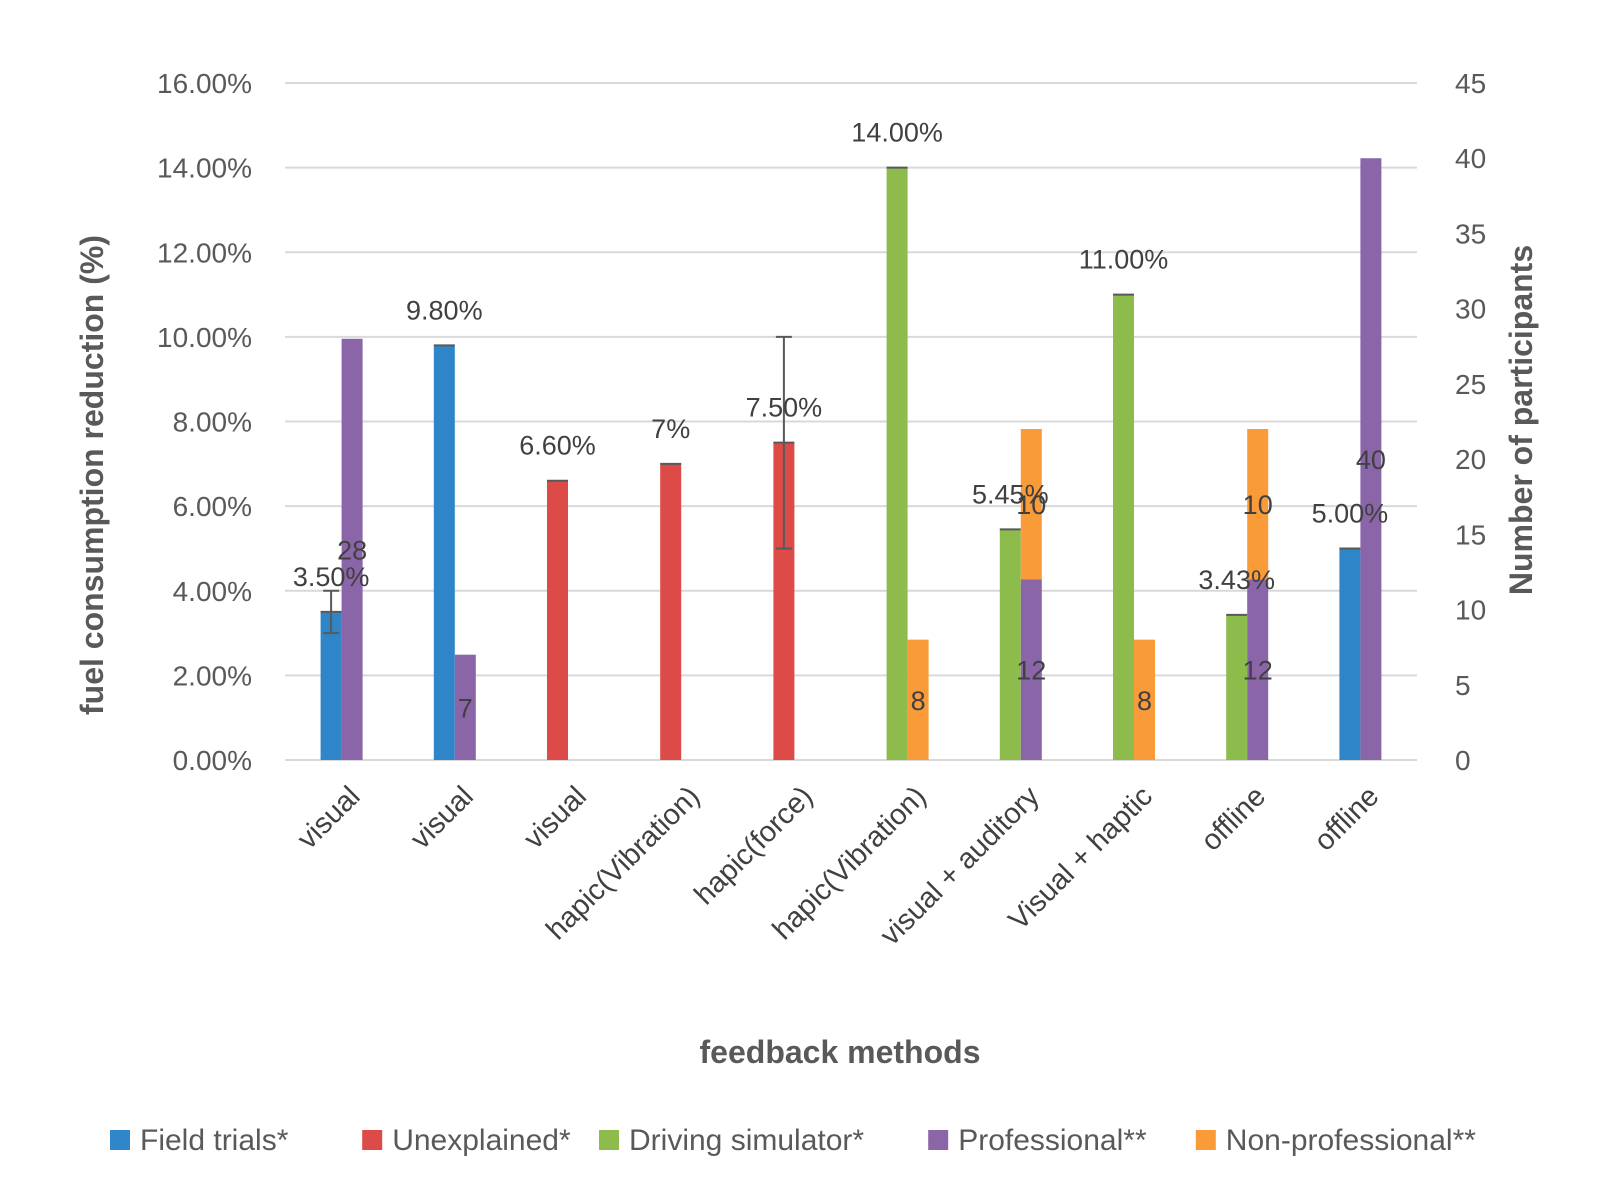 The height and width of the screenshot is (1183, 1617). What do you see at coordinates (204, 168) in the screenshot?
I see `left-tick-label: 14.00%` at bounding box center [204, 168].